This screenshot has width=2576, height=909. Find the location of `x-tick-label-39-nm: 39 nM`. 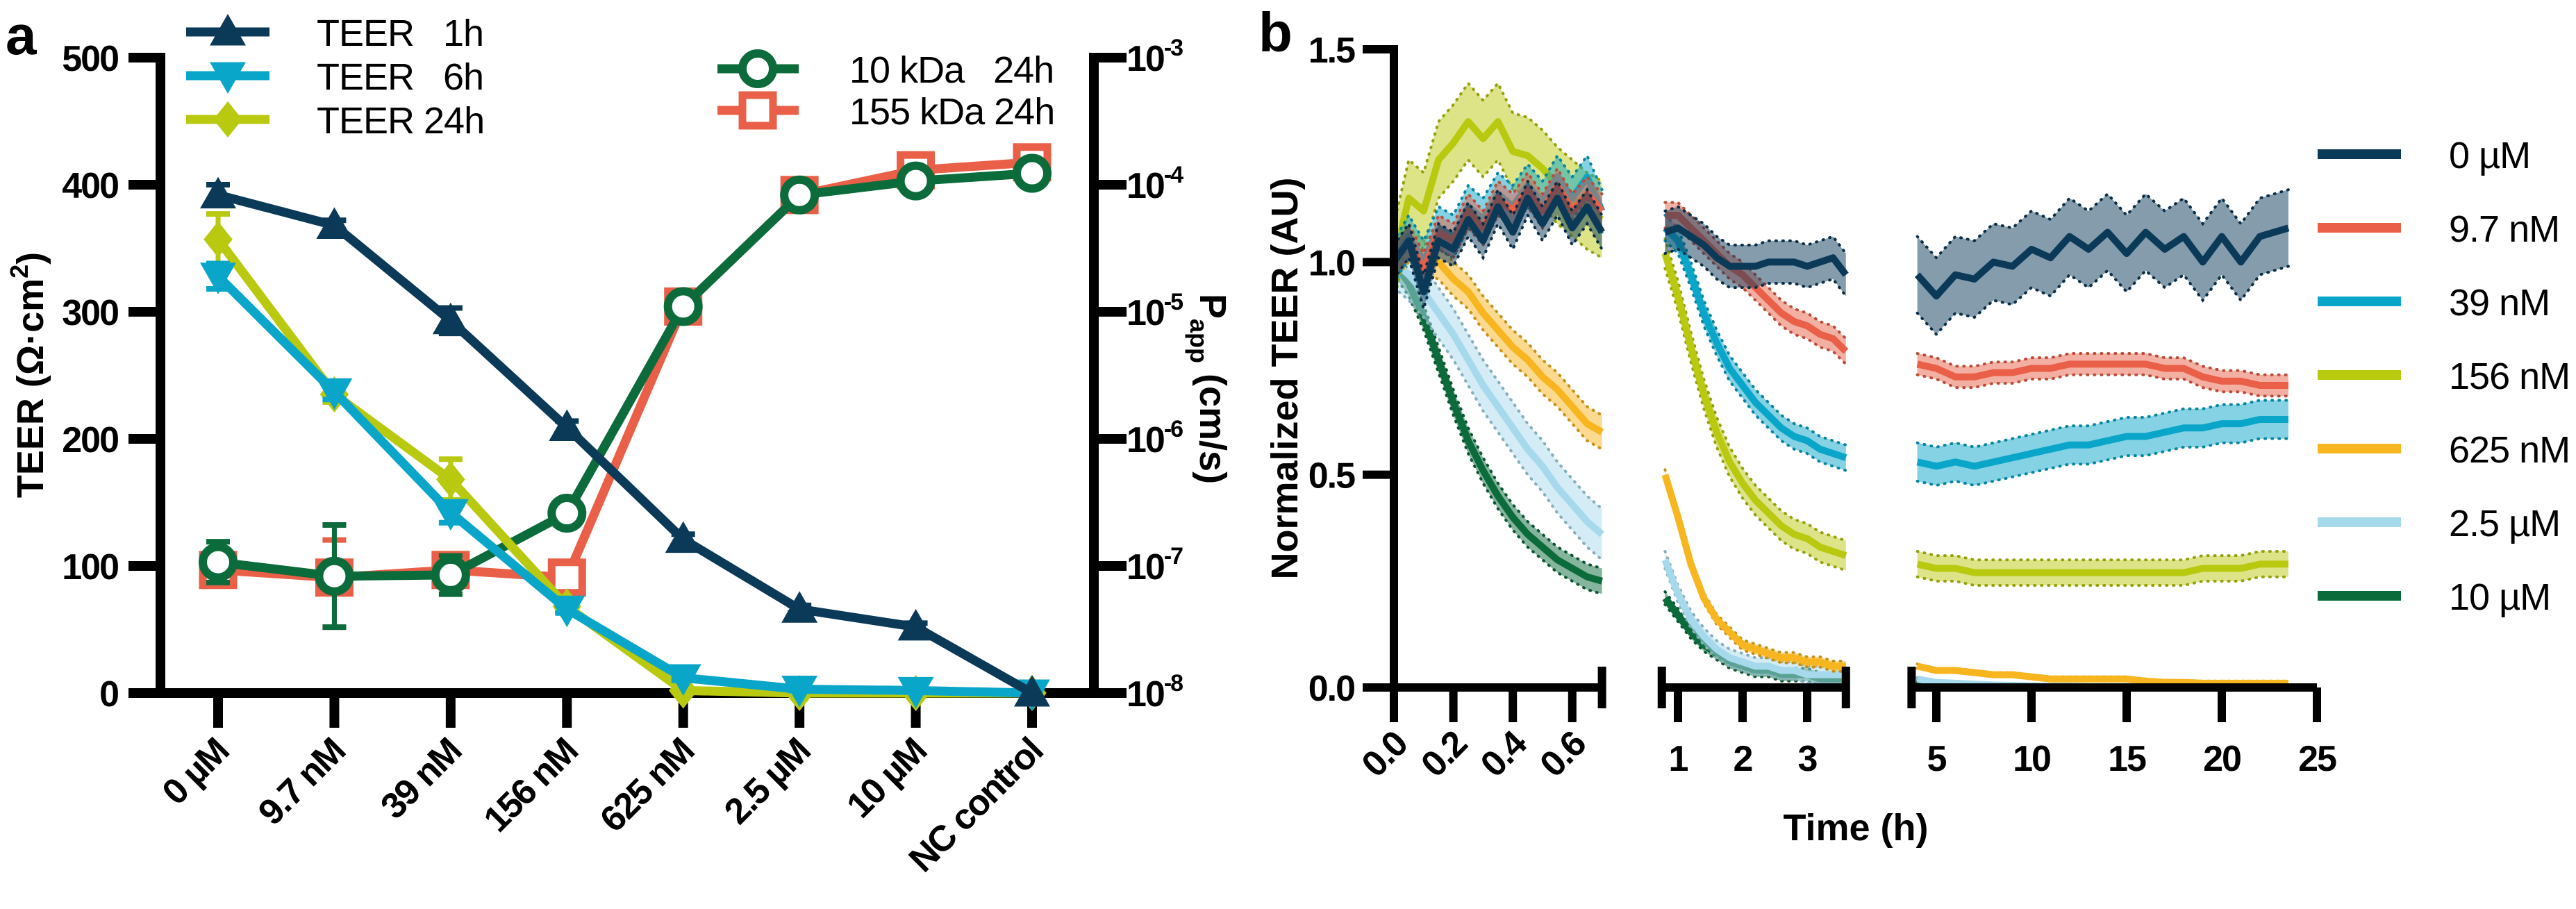

x-tick-label-39-nm: 39 nM is located at coordinates (421, 779).